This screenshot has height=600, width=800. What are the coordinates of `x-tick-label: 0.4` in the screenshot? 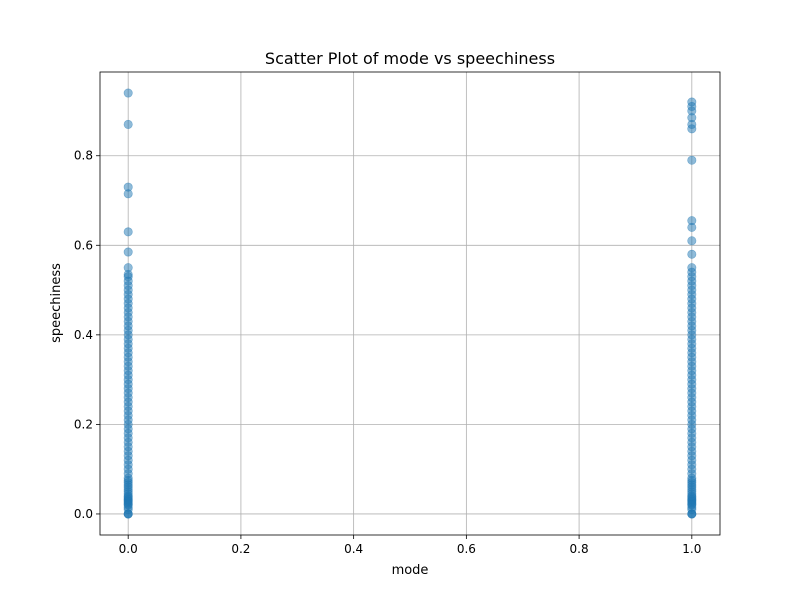 It's located at (353, 549).